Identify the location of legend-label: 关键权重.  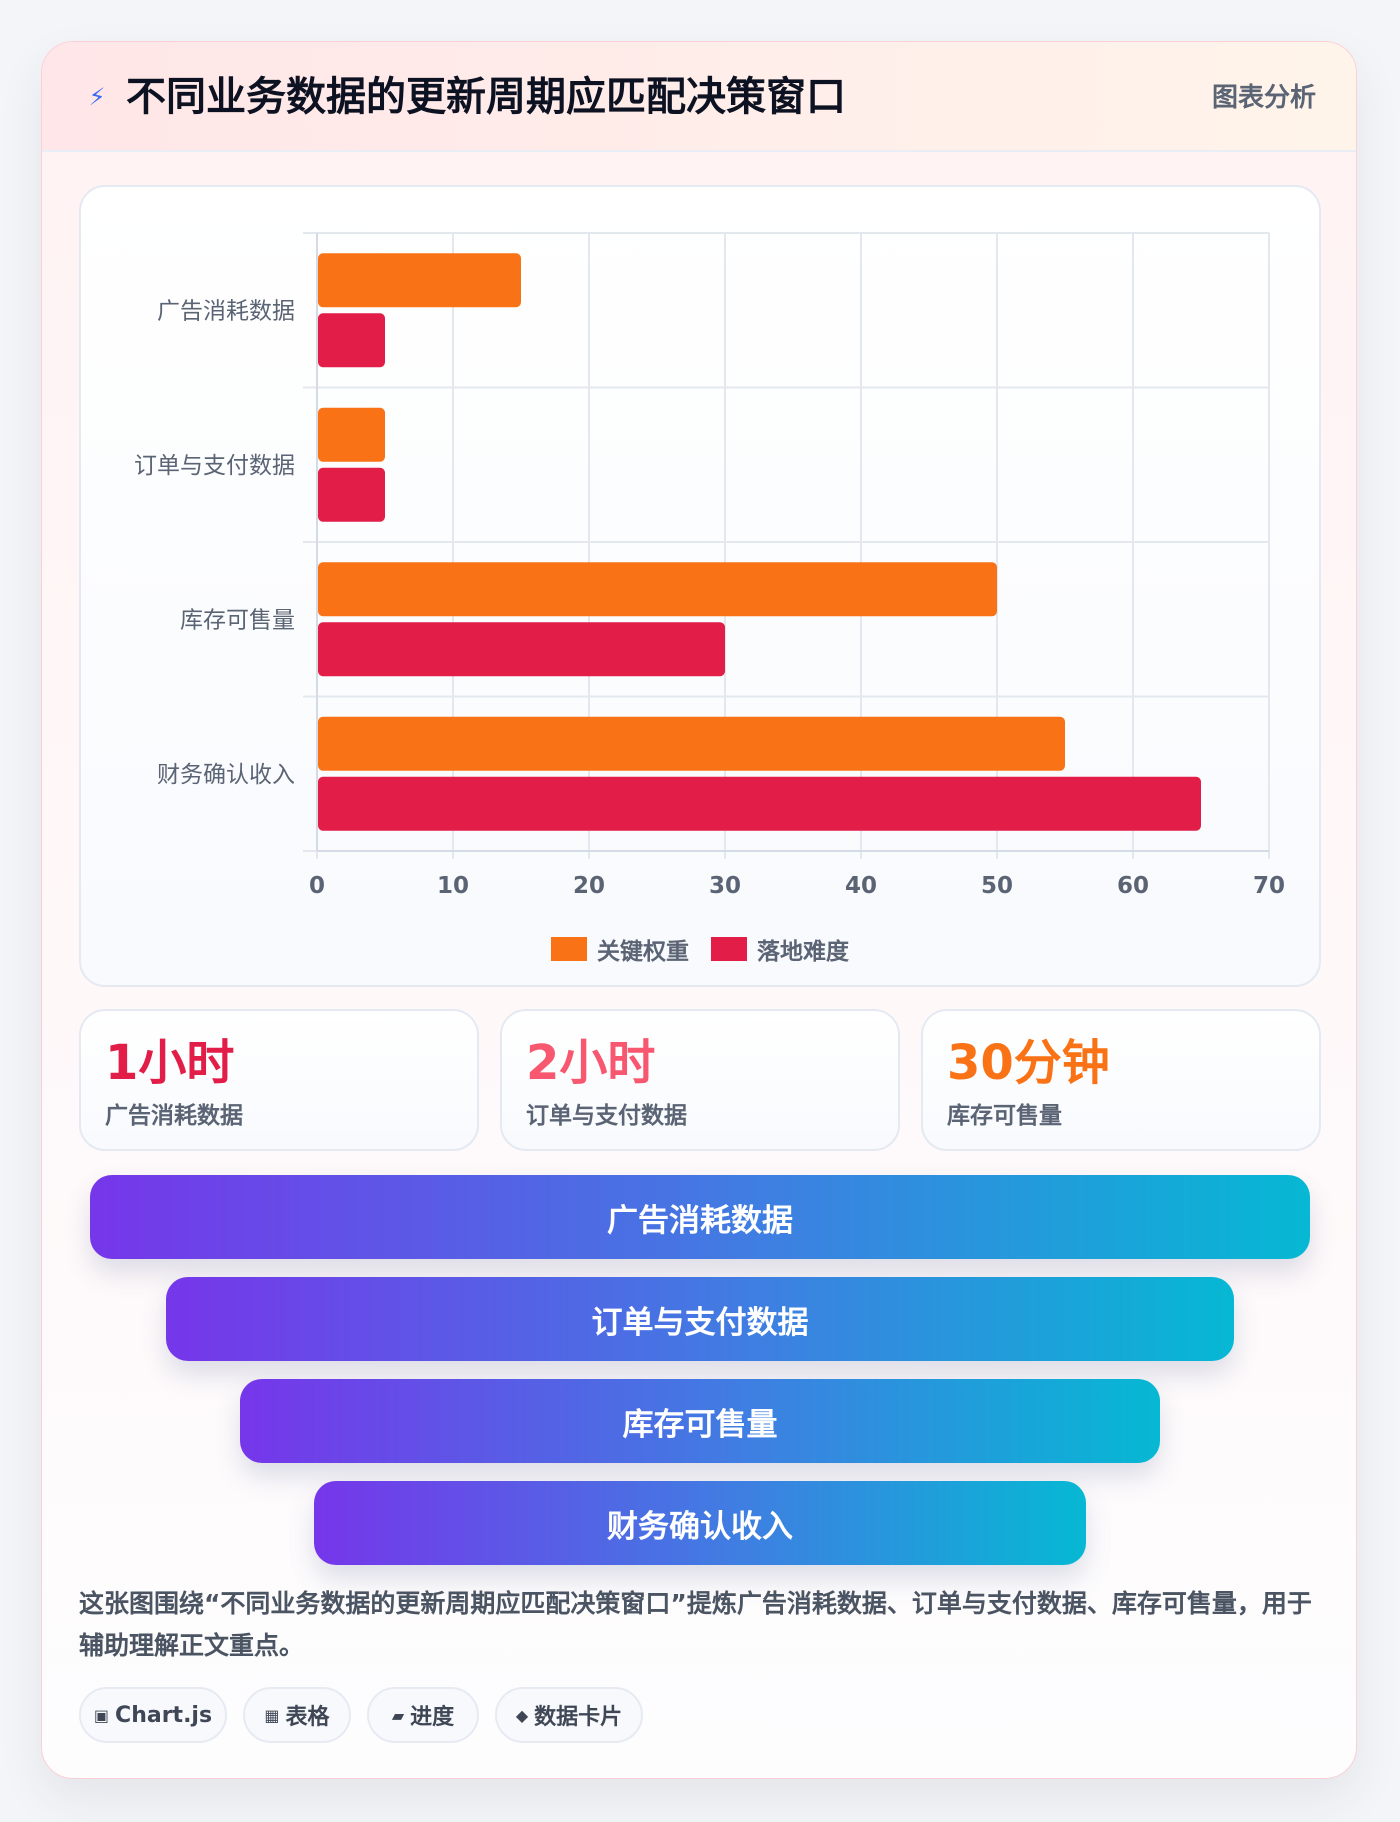
(643, 952).